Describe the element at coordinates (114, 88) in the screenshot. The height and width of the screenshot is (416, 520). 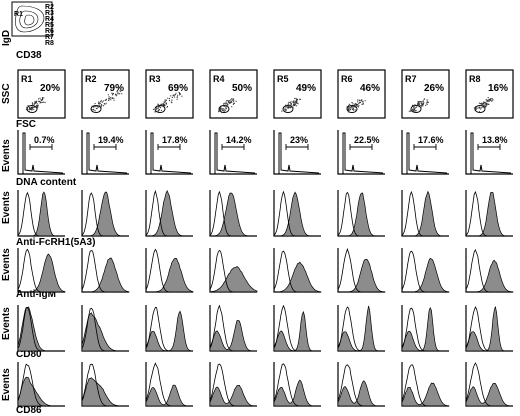
I see `scatter-percent-2: 79%` at that location.